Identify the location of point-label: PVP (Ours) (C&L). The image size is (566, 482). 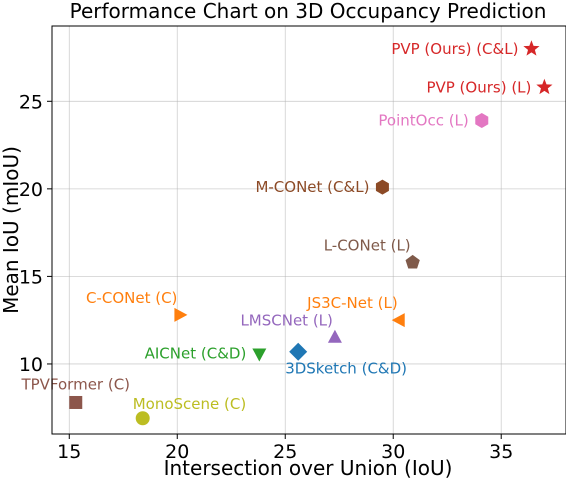
(454, 49).